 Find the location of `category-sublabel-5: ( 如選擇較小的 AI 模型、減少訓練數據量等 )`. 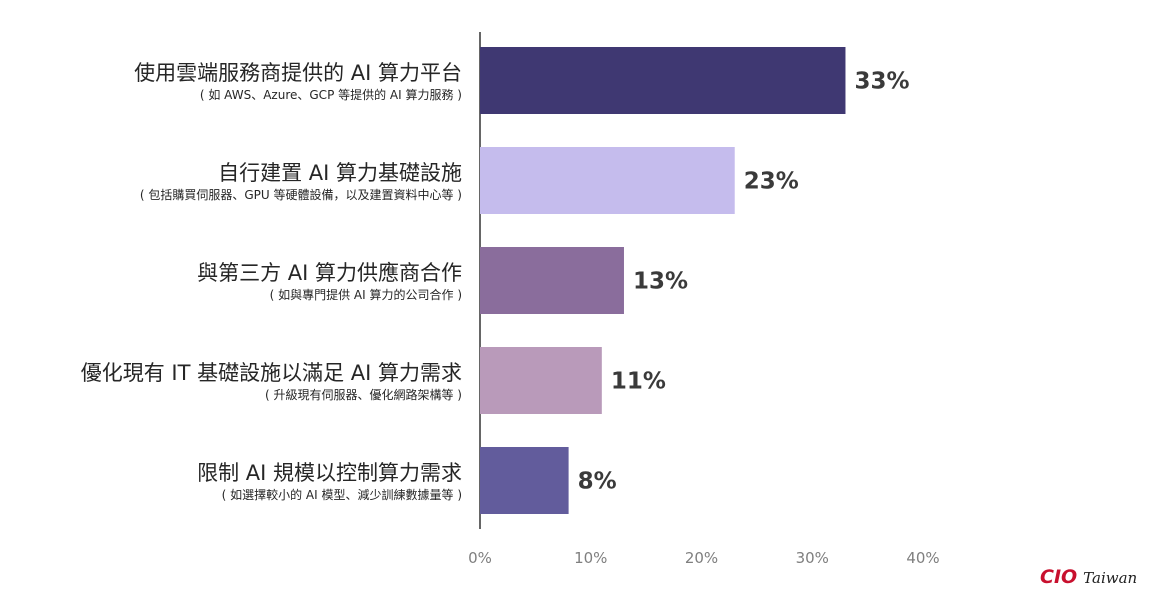

category-sublabel-5: ( 如選擇較小的 AI 模型、減少訓練數據量等 ) is located at coordinates (342, 494).